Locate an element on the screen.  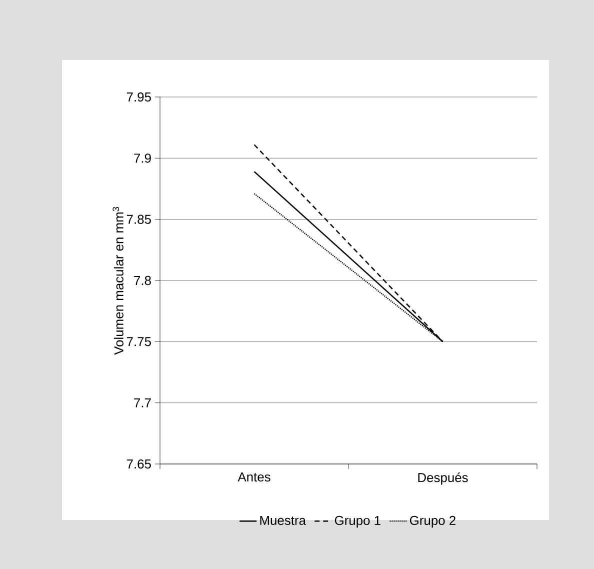
y-tick-label: 7.95 is located at coordinates (138, 97).